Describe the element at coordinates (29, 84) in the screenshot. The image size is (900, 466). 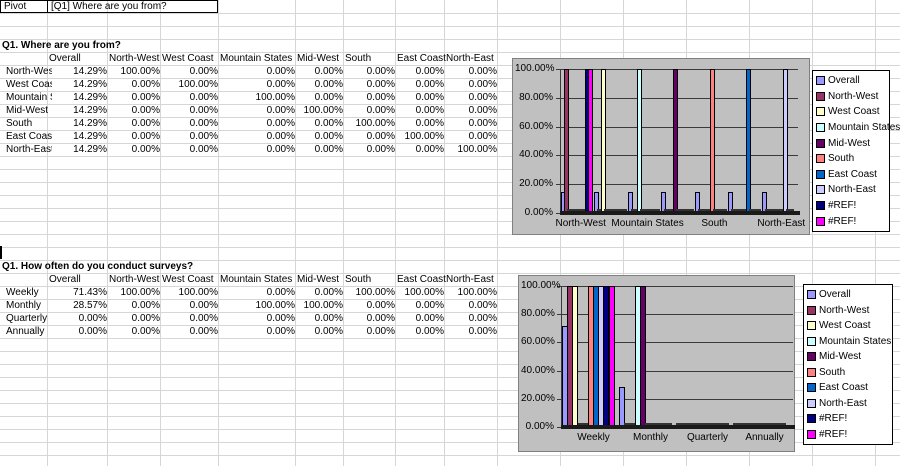
I see `row-label: West Coast` at that location.